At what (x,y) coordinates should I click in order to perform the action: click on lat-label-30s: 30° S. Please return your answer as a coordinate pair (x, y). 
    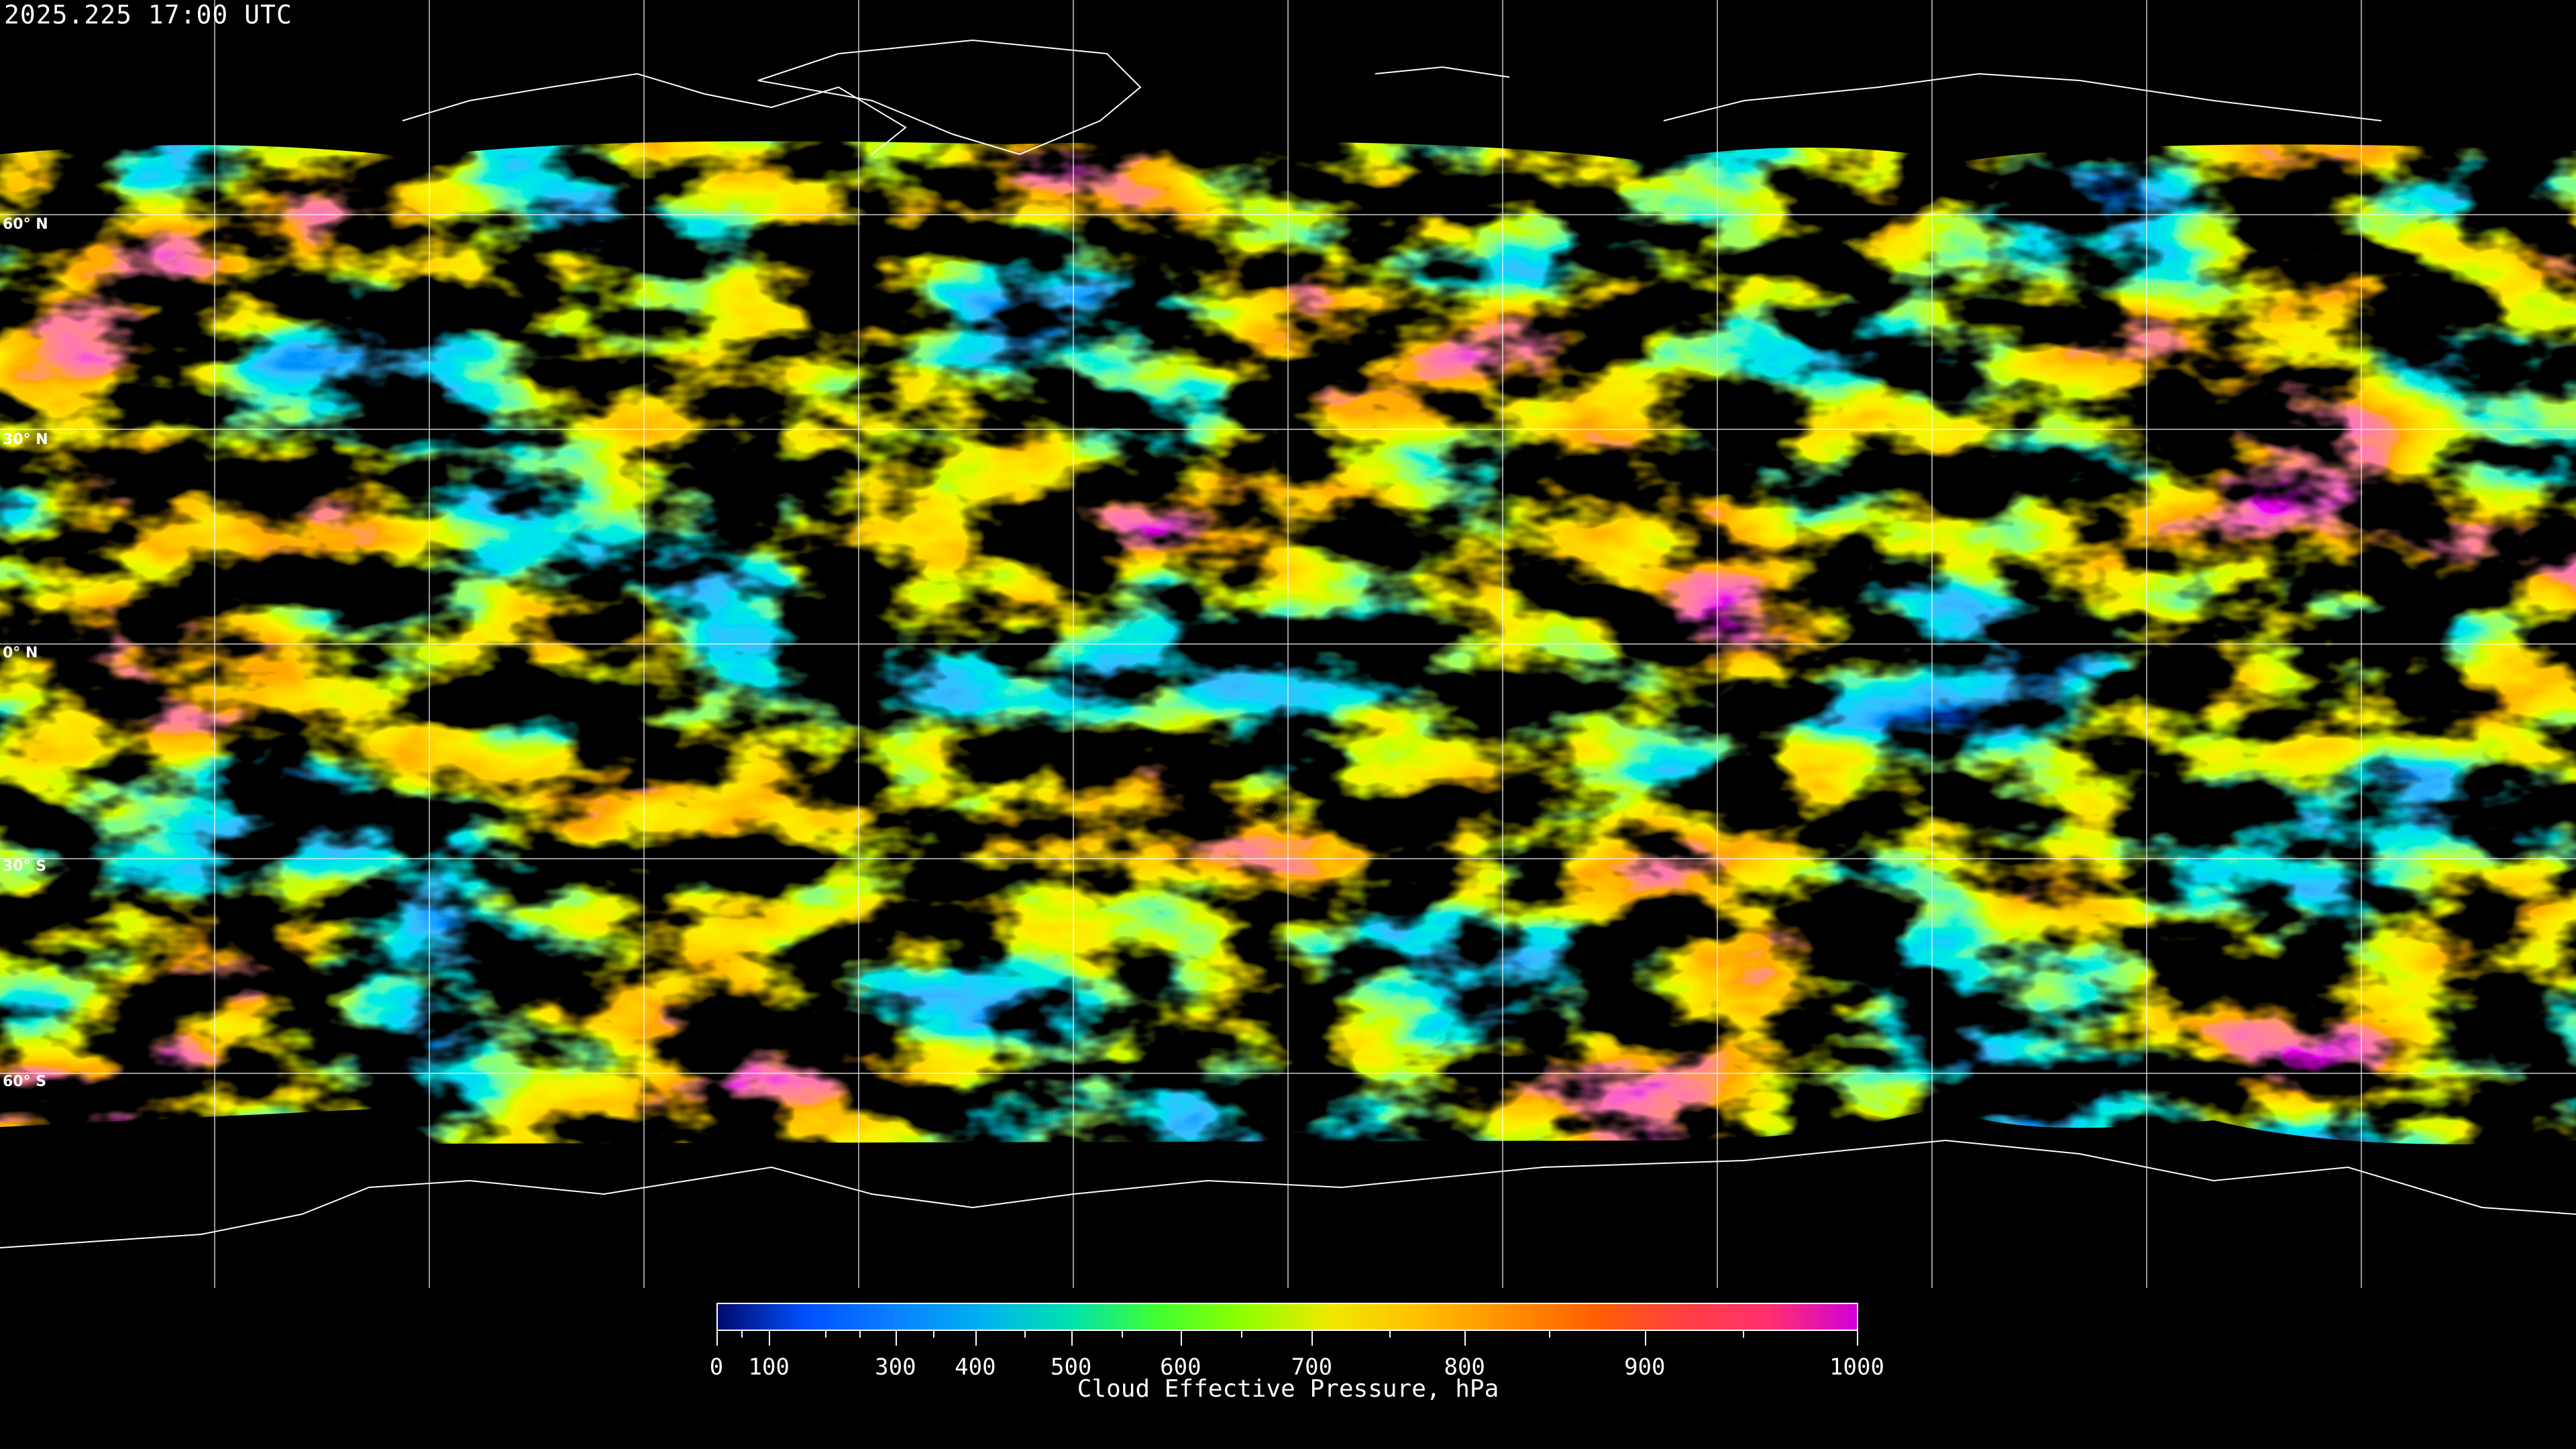
    Looking at the image, I should click on (25, 866).